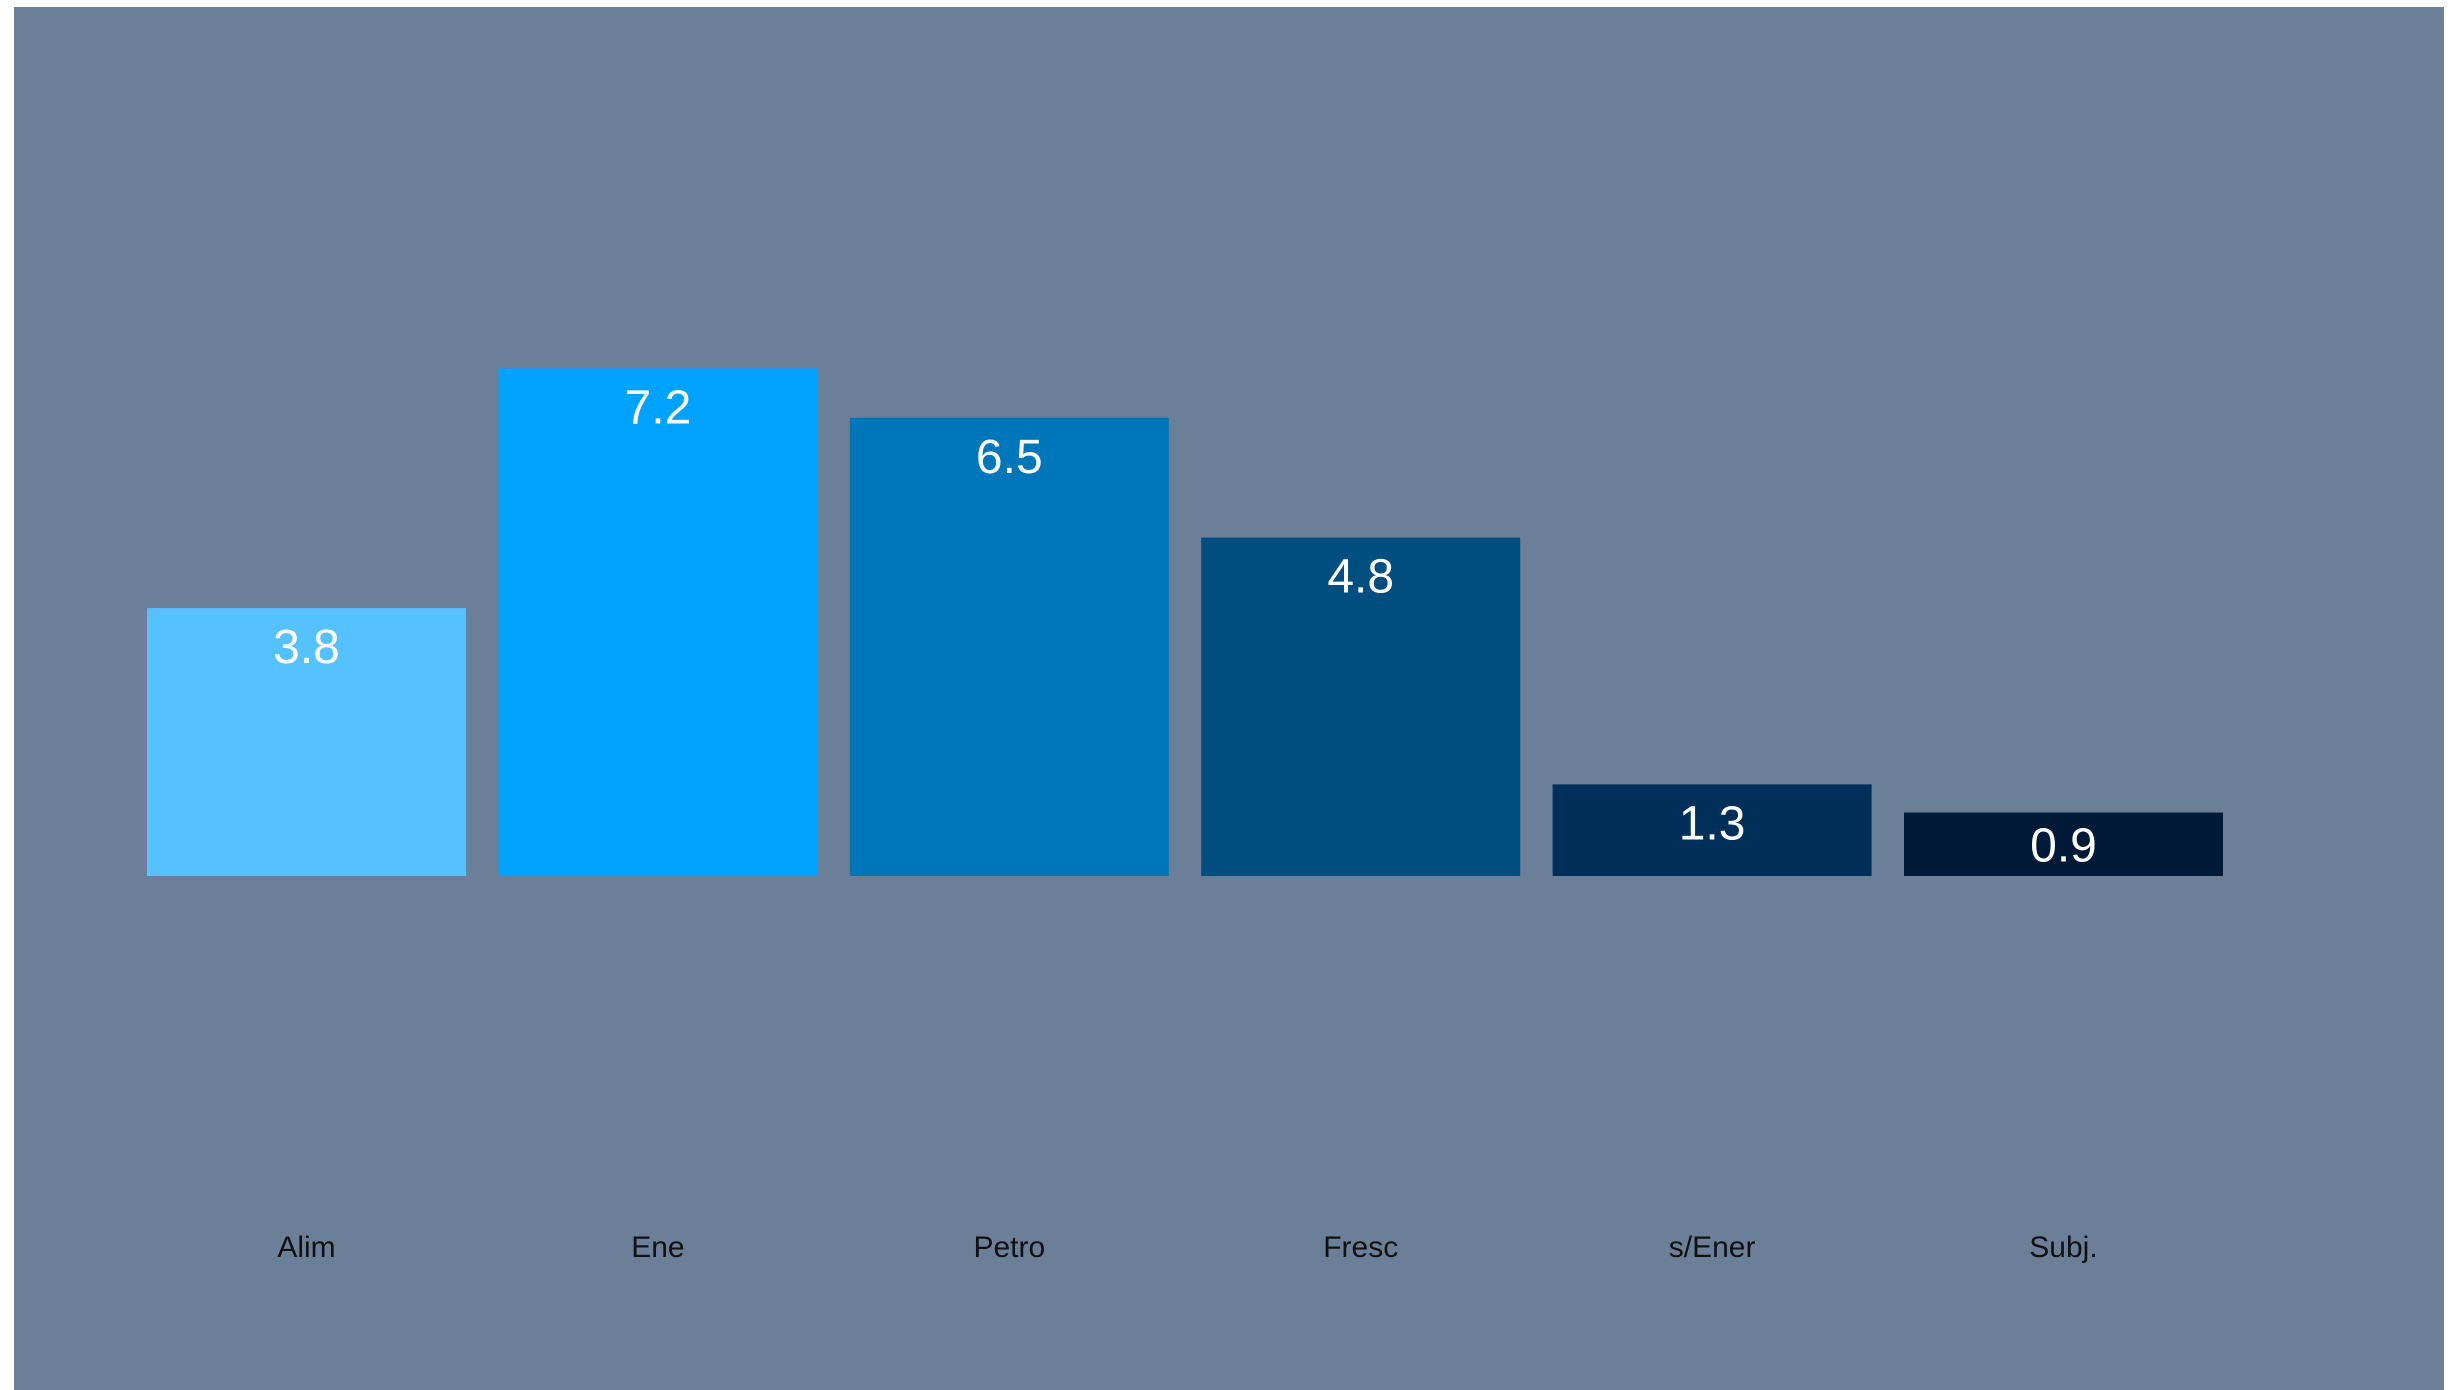  What do you see at coordinates (1712, 823) in the screenshot?
I see `bar-value-label: 1.3` at bounding box center [1712, 823].